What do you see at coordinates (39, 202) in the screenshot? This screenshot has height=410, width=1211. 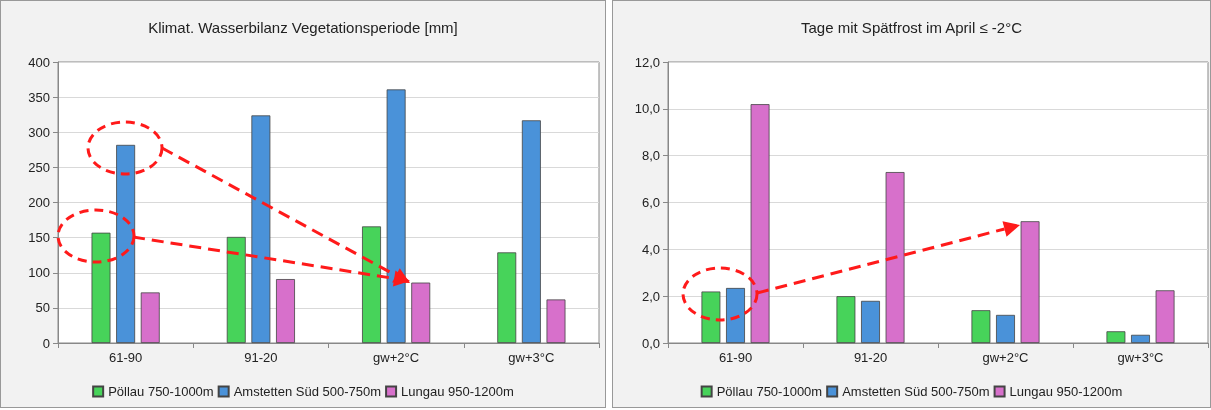 I see `y-tick-label: 200` at bounding box center [39, 202].